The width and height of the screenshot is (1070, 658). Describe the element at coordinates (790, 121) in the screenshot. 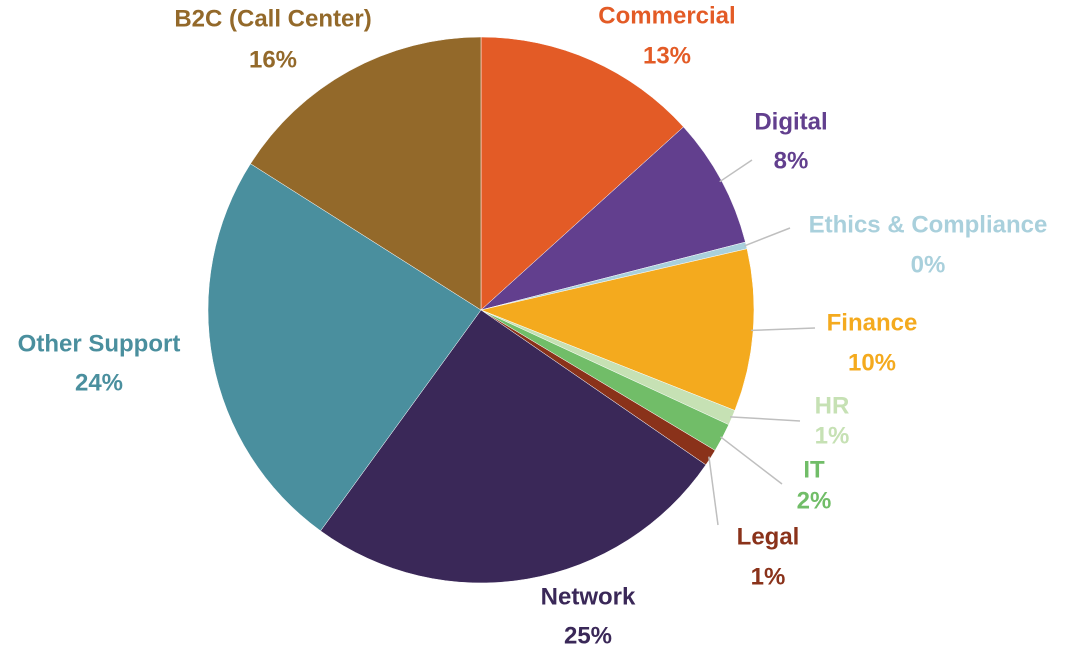

I see `slice-label: Digital` at that location.